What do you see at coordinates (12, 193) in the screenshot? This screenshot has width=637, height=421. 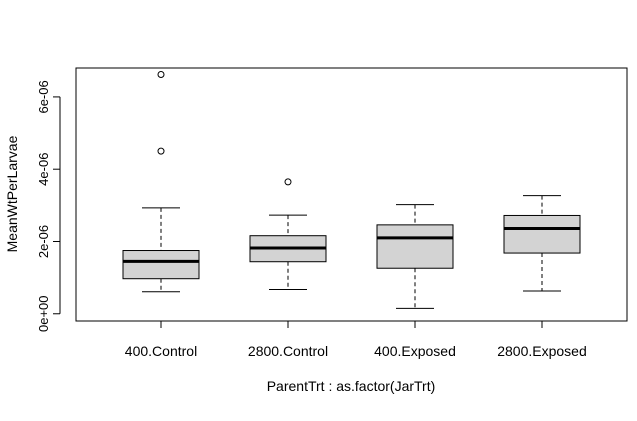 I see `y-axis-title: MeanWtPerLarvae` at bounding box center [12, 193].